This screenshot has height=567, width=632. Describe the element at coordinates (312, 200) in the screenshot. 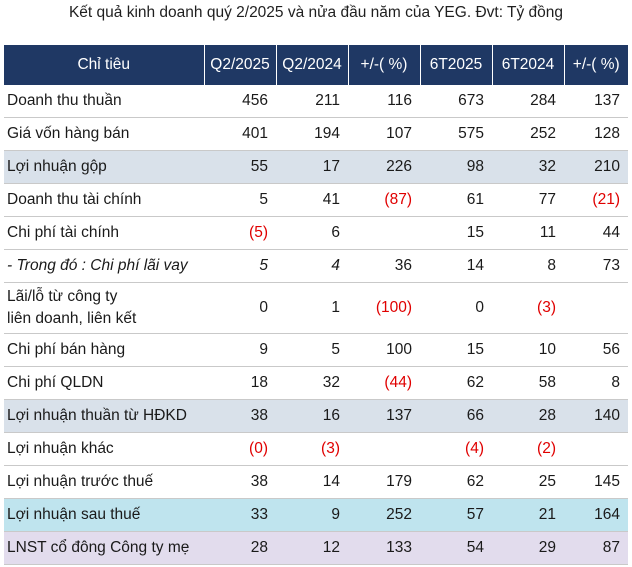

I see `cell: 41` at that location.